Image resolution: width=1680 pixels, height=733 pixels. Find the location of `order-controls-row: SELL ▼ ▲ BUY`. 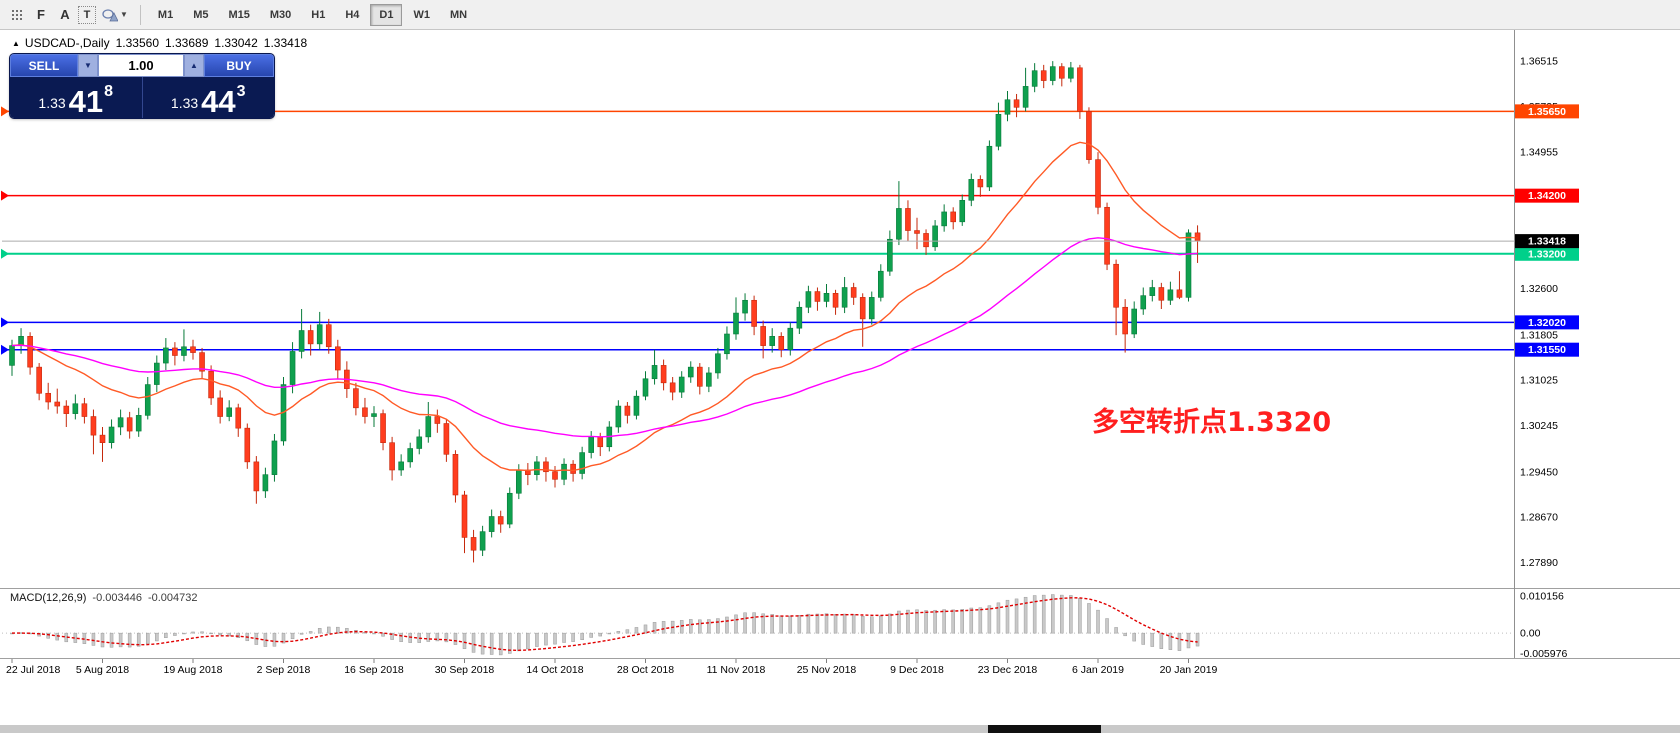

order-controls-row: SELL ▼ ▲ BUY is located at coordinates (142, 65).